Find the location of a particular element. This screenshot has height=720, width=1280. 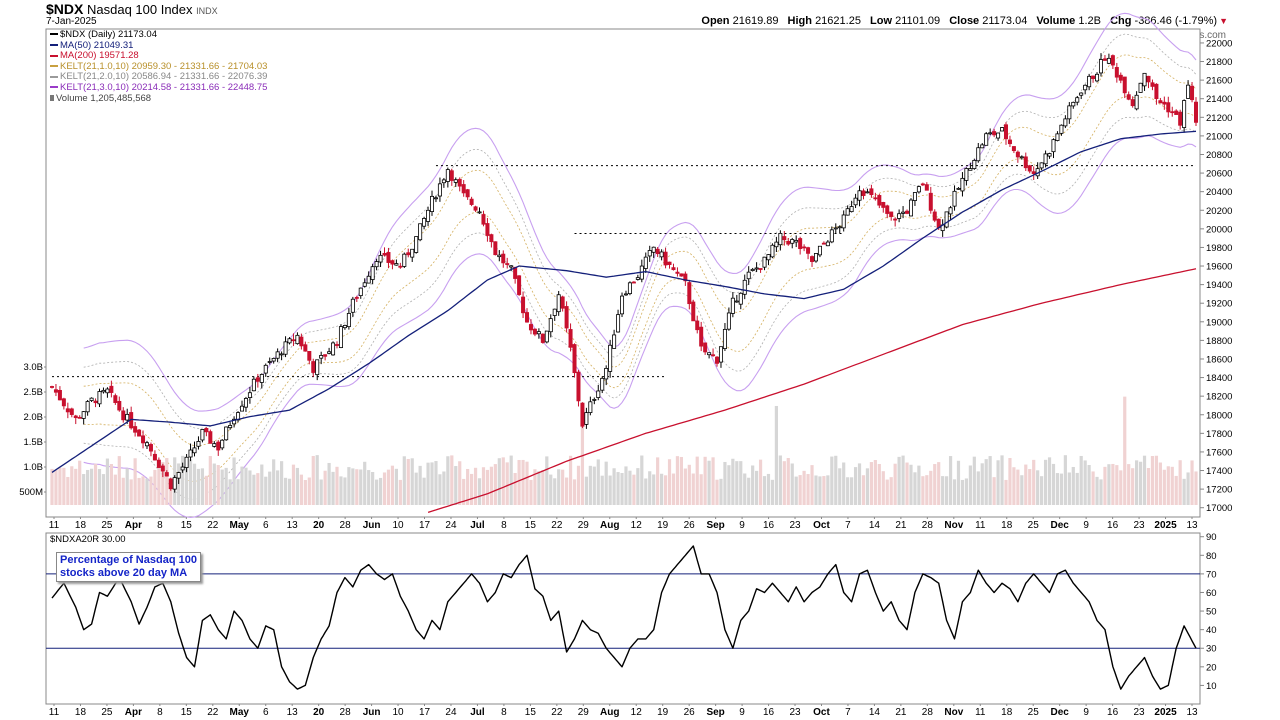

price-axis-tick-label: 18200 is located at coordinates (1219, 397).